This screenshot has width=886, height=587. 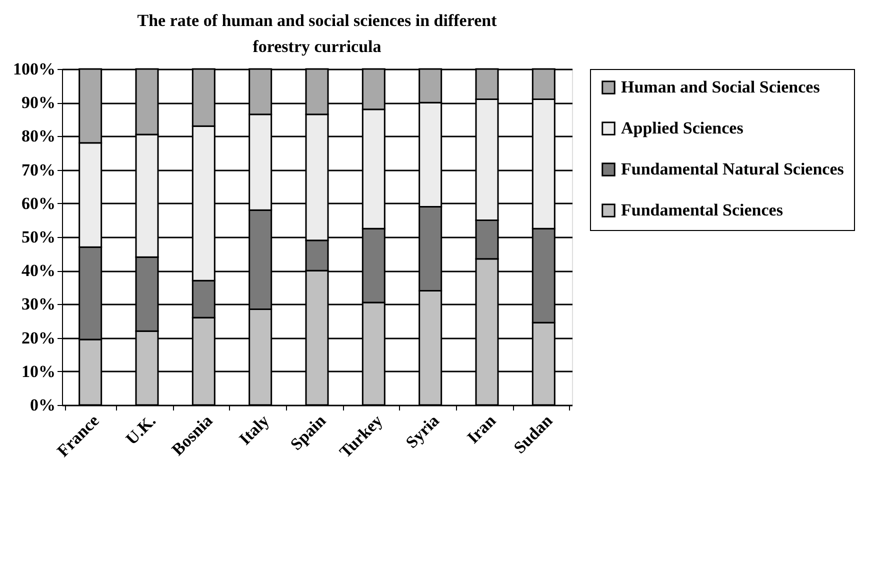 What do you see at coordinates (39, 270) in the screenshot?
I see `y-tick-label: 40%` at bounding box center [39, 270].